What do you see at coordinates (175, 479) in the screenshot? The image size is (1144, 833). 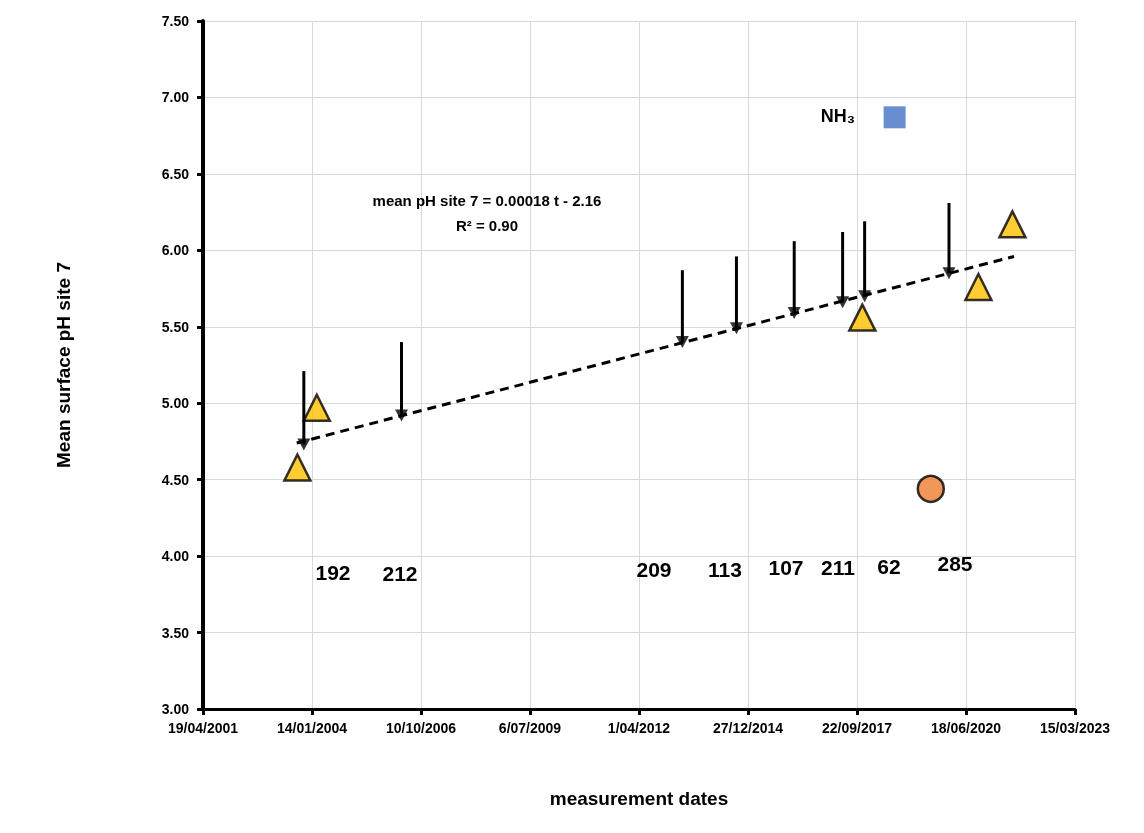 I see `y-tick-label: 4.50` at bounding box center [175, 479].